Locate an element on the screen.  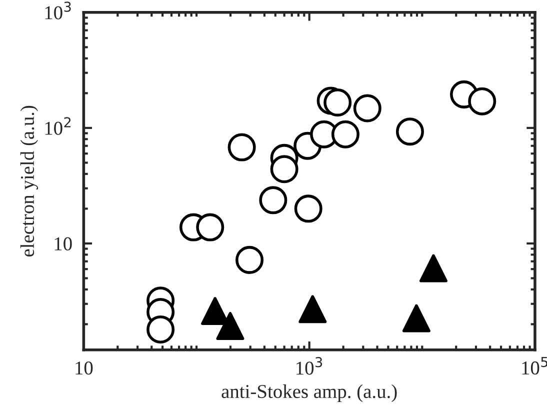
x-tick-label: 10 is located at coordinates (84, 368).